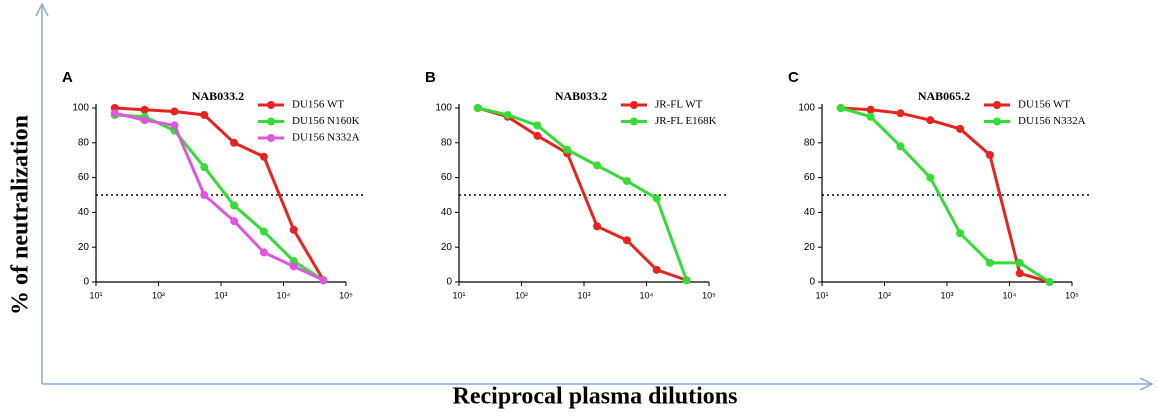 The height and width of the screenshot is (416, 1157). What do you see at coordinates (595, 397) in the screenshot?
I see `x-axis-label: Reciprocal plasma dilutions` at bounding box center [595, 397].